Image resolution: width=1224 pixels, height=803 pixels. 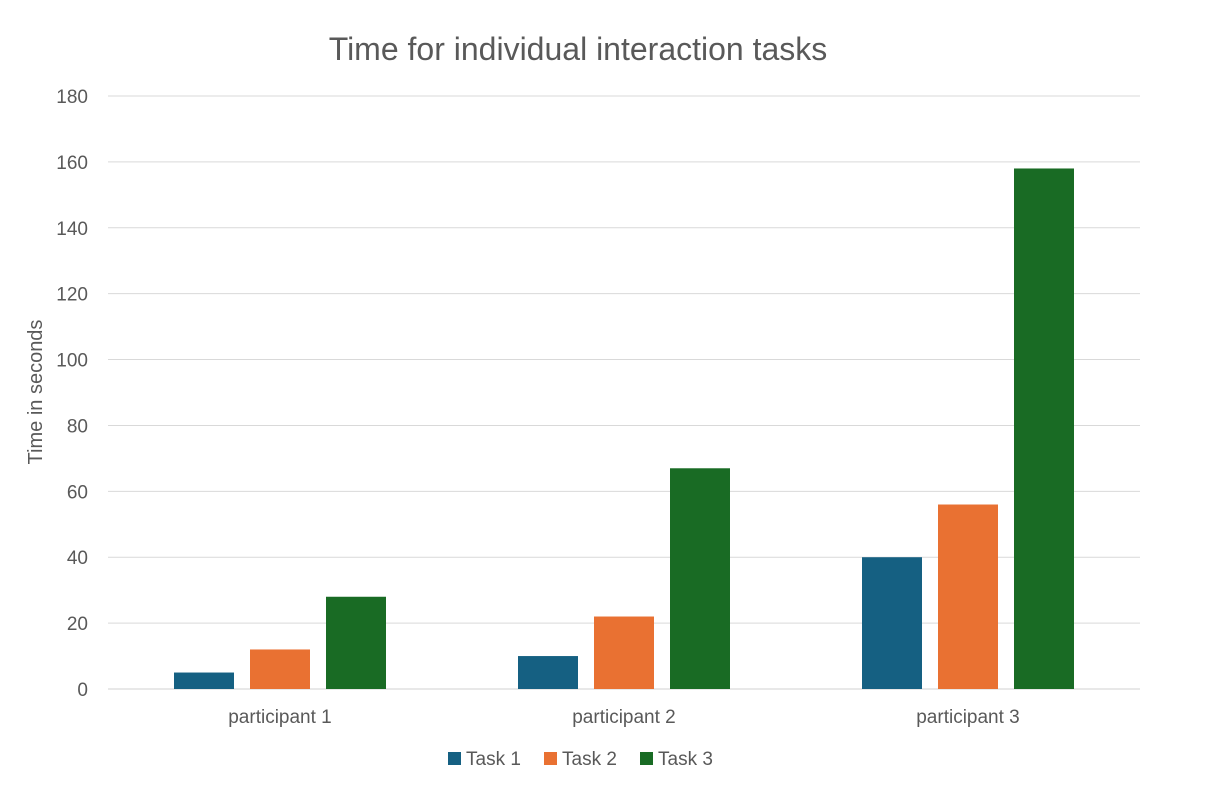 I want to click on y-tick-label: 20, so click(x=77, y=624).